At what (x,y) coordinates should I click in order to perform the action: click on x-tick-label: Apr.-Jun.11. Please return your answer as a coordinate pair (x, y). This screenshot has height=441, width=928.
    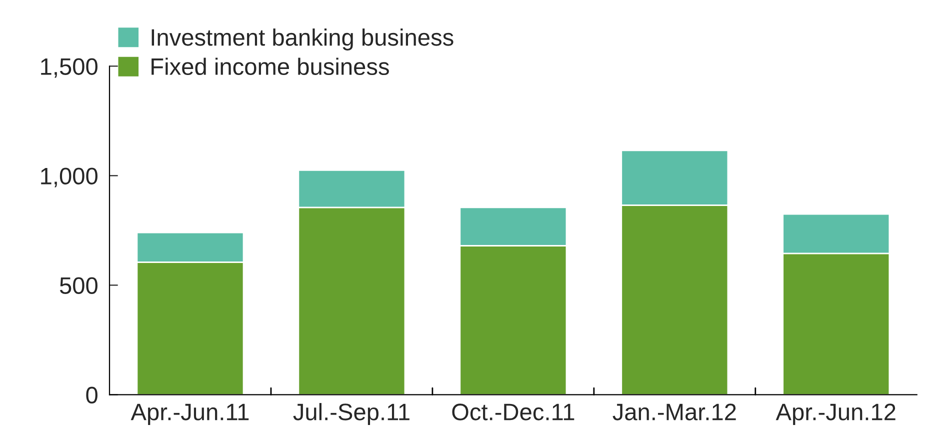
    Looking at the image, I should click on (189, 415).